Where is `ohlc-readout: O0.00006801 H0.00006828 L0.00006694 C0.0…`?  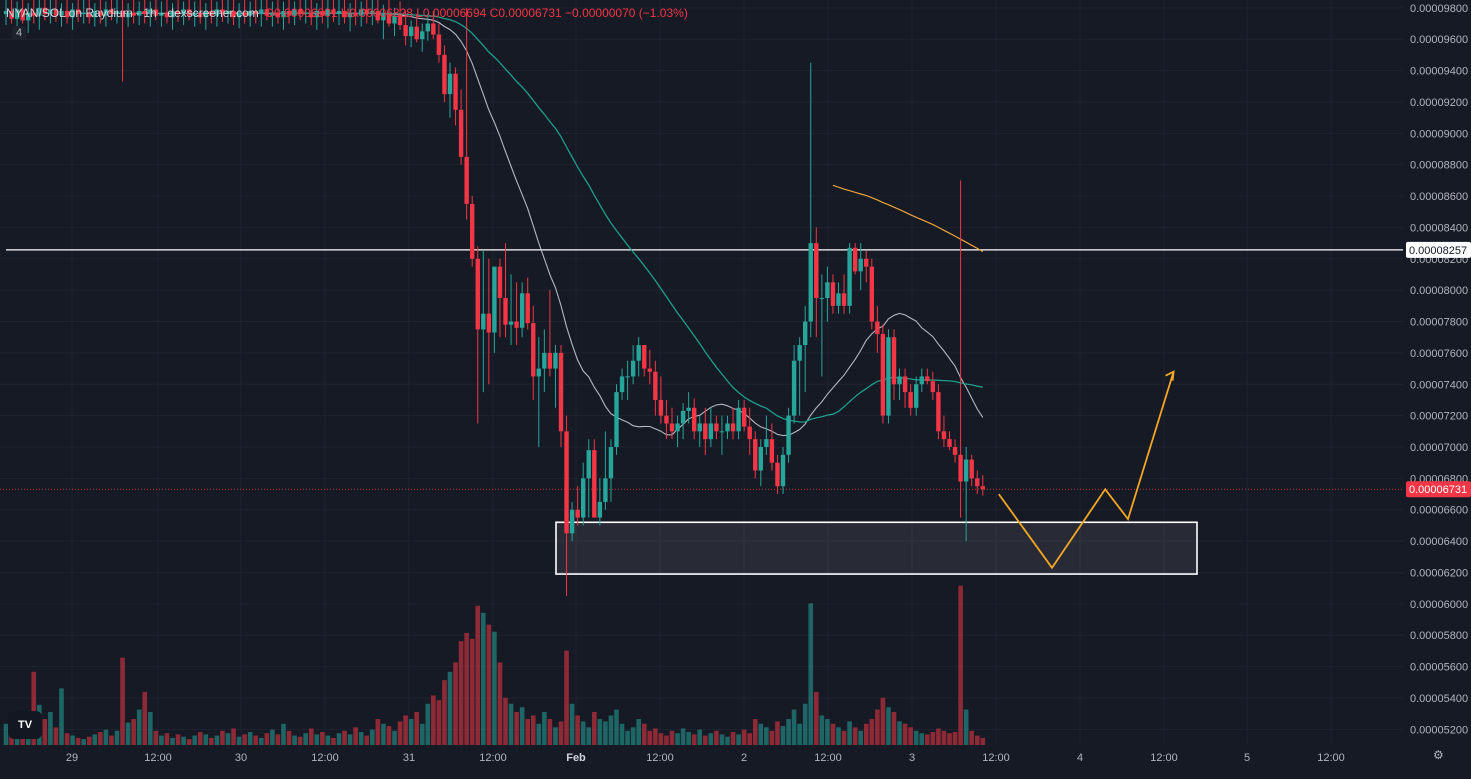 ohlc-readout: O0.00006801 H0.00006828 L0.00006694 C0.0… is located at coordinates (476, 13).